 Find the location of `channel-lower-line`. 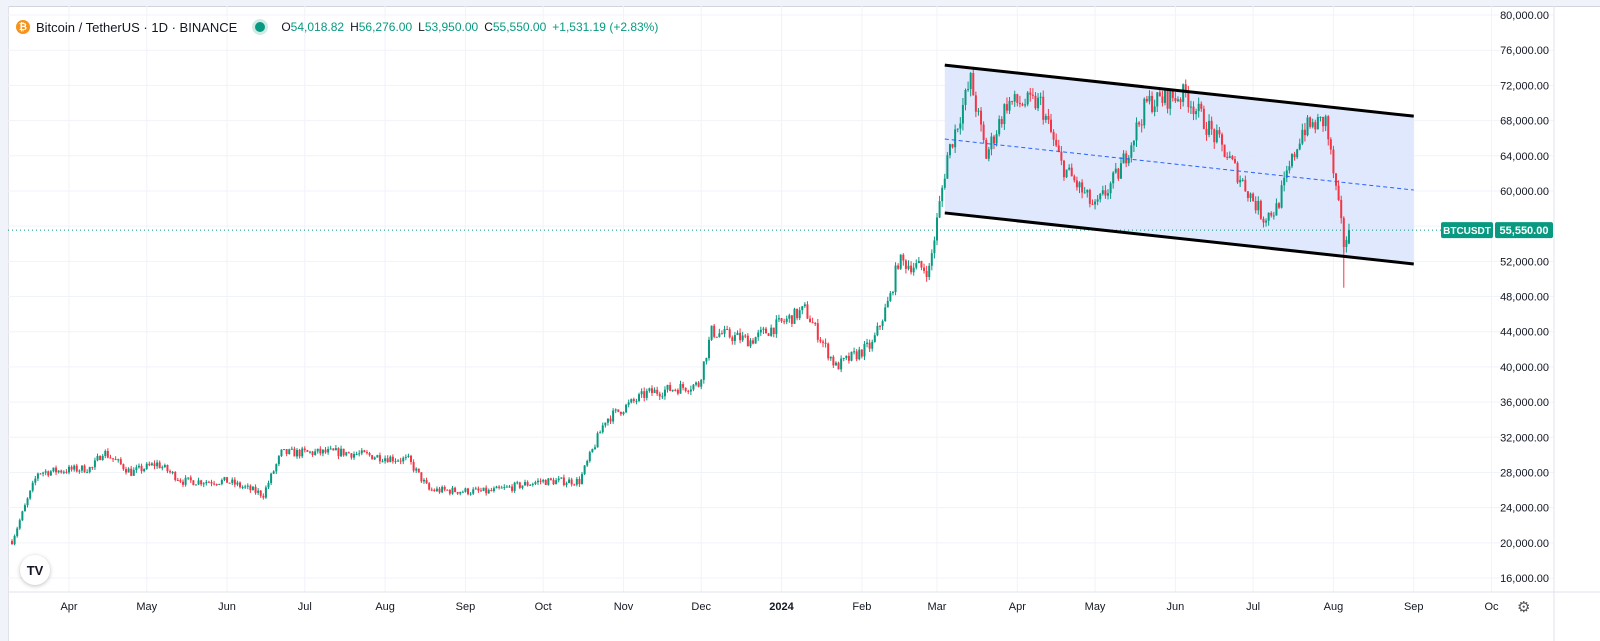

channel-lower-line is located at coordinates (1179, 238).